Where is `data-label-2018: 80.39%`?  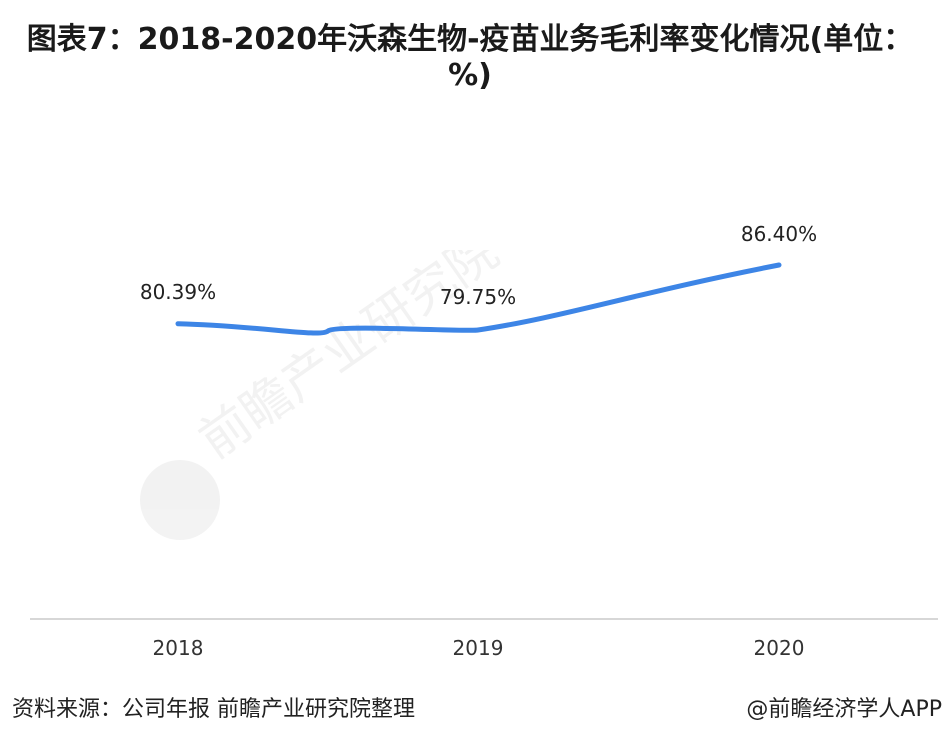
data-label-2018: 80.39% is located at coordinates (178, 292).